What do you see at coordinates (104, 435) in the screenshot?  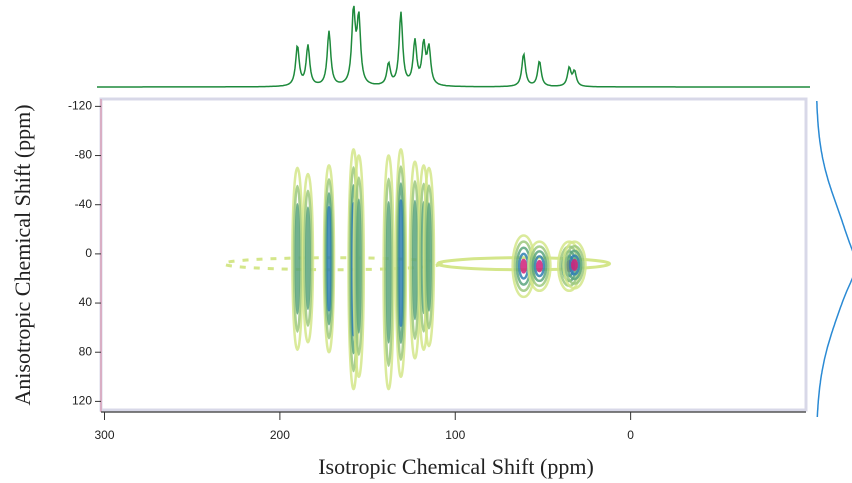 I see `x-tick-label: 300` at bounding box center [104, 435].